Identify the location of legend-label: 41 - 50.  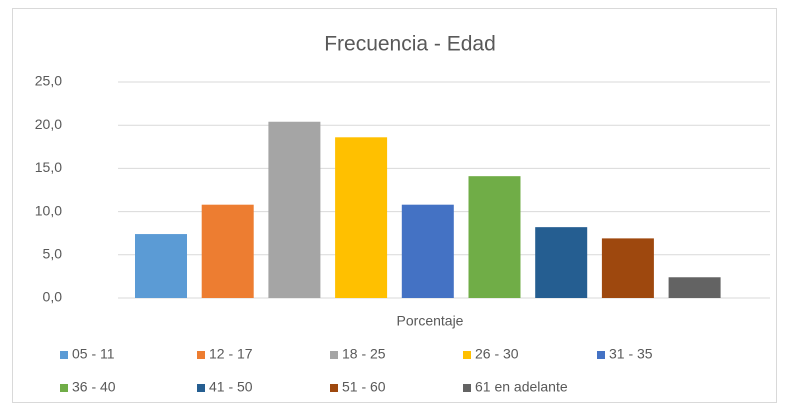
(231, 387).